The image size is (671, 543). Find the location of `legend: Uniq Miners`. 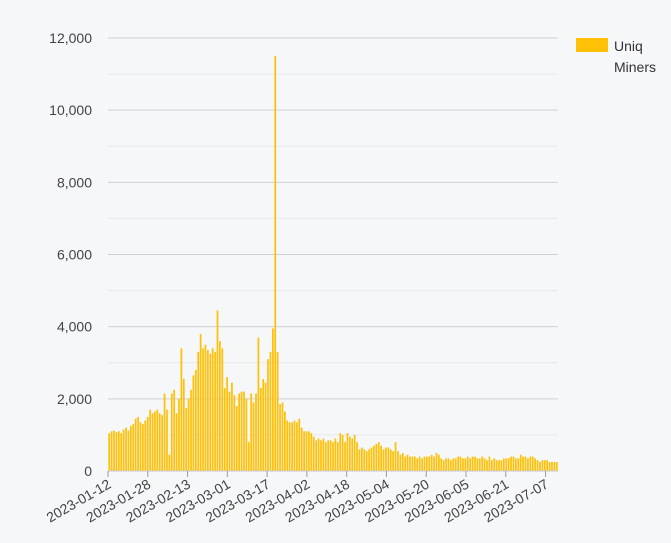

legend: Uniq Miners is located at coordinates (623, 57).